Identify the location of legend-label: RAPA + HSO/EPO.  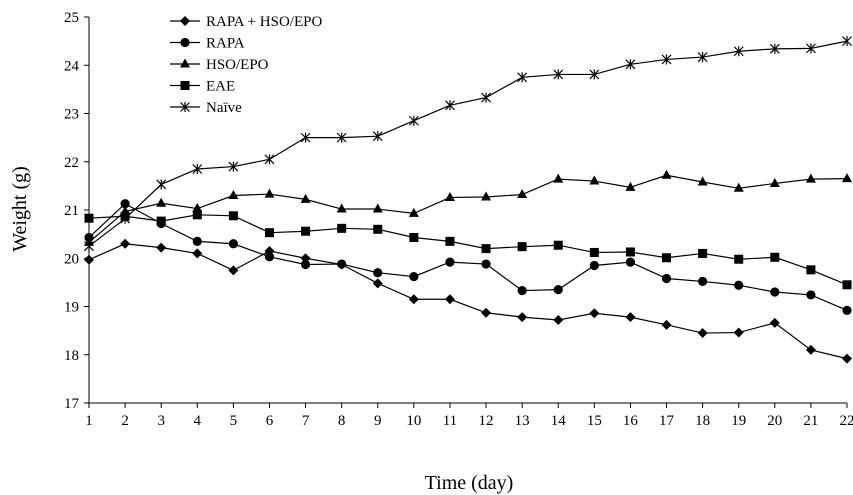
(264, 22).